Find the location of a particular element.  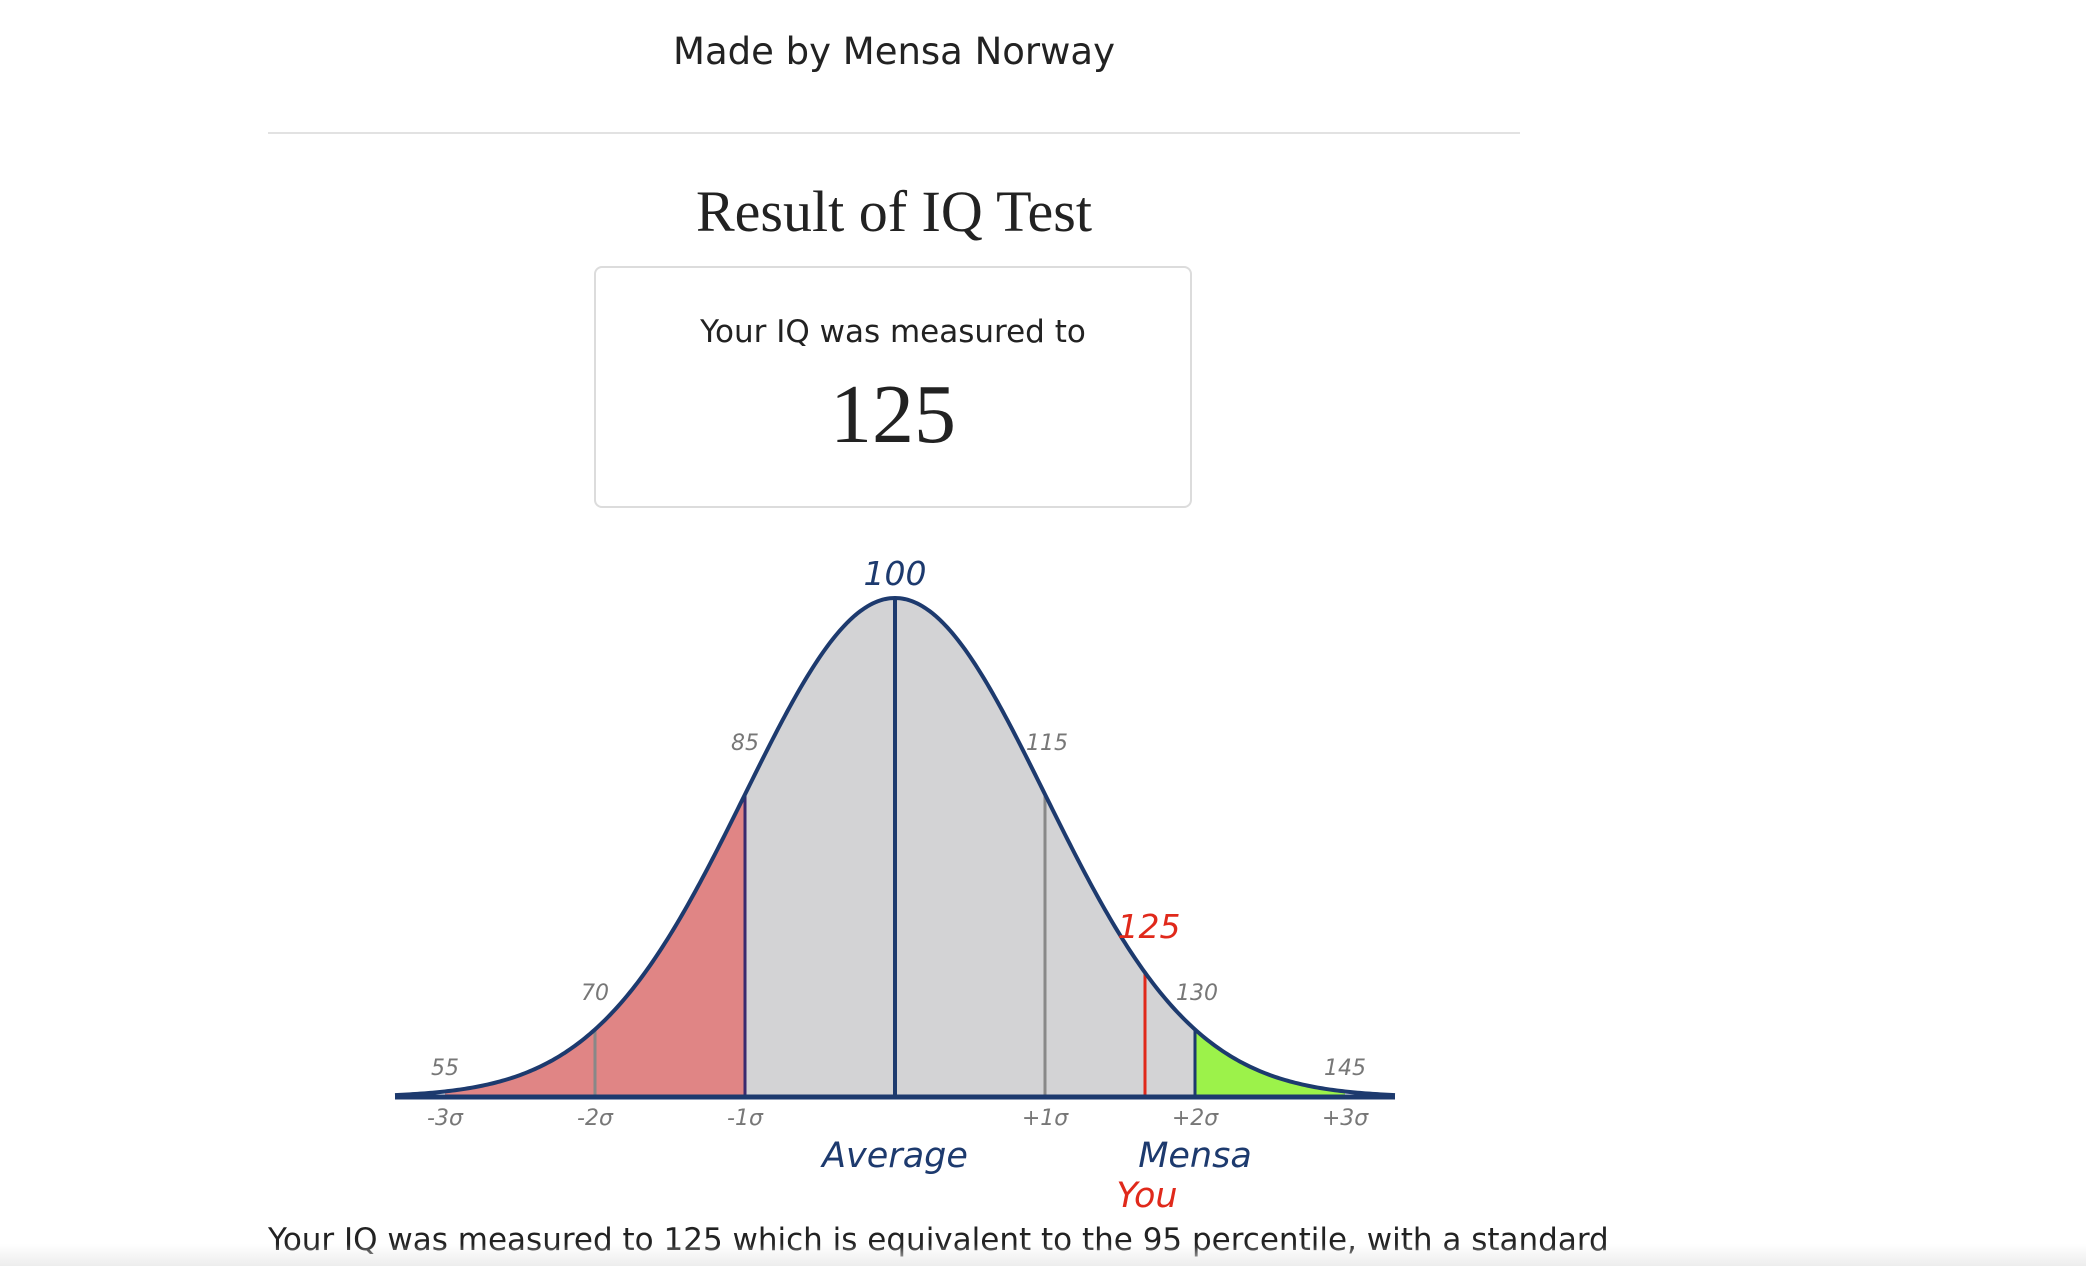

iq-label-115: 115 is located at coordinates (1047, 743).